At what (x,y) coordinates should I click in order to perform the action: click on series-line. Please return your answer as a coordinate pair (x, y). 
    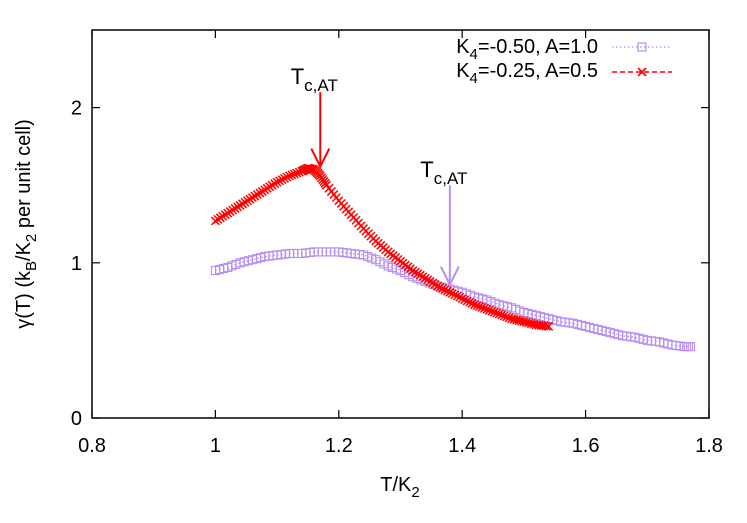
    Looking at the image, I should click on (453, 299).